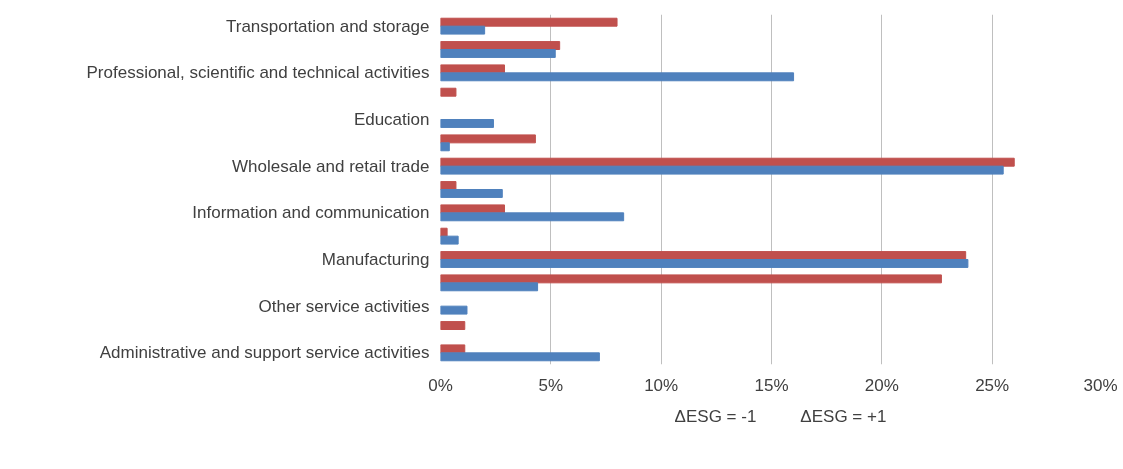 The width and height of the screenshot is (1123, 469). I want to click on x-tick-label: 5%, so click(551, 385).